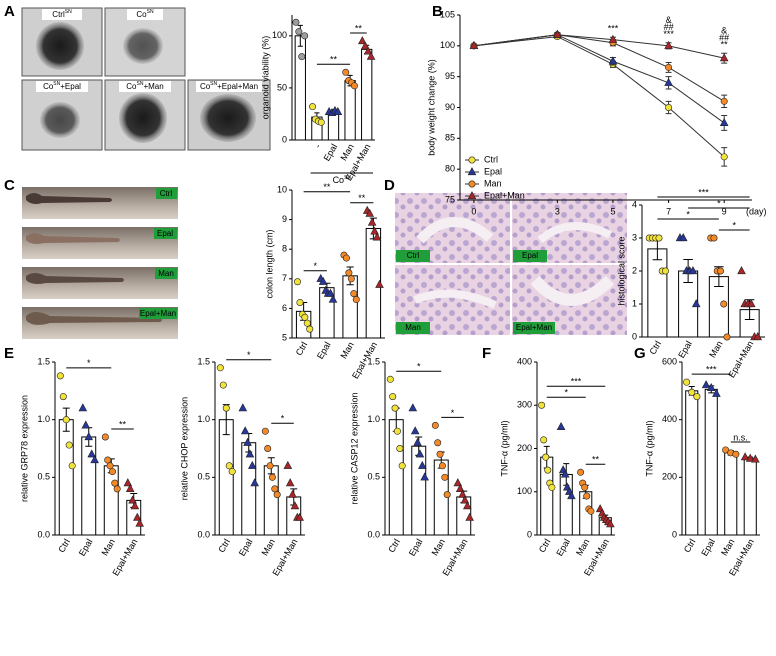 This screenshot has height=656, width=776. I want to click on group-label-part: Co, so click(339, 180).